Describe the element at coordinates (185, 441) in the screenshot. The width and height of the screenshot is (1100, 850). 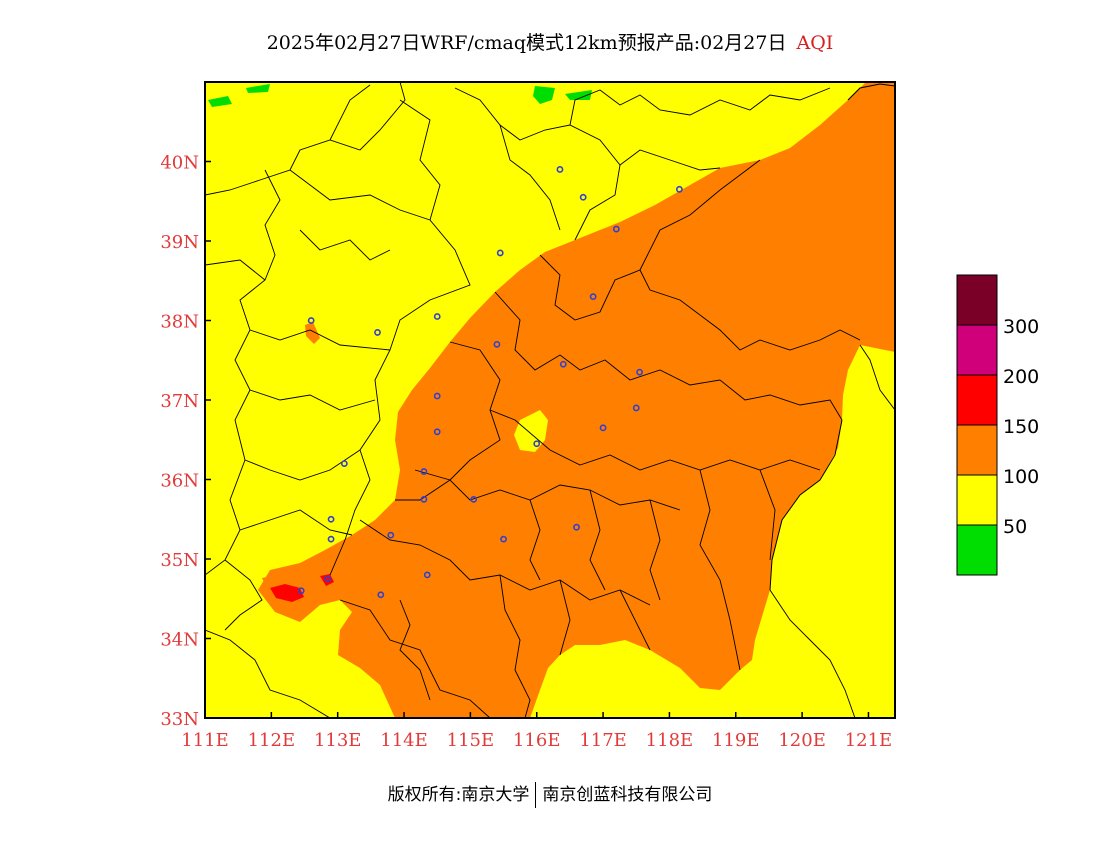
I see `y-axis: 33N 34N 35N 36N 37N 38N 39N 40N` at that location.